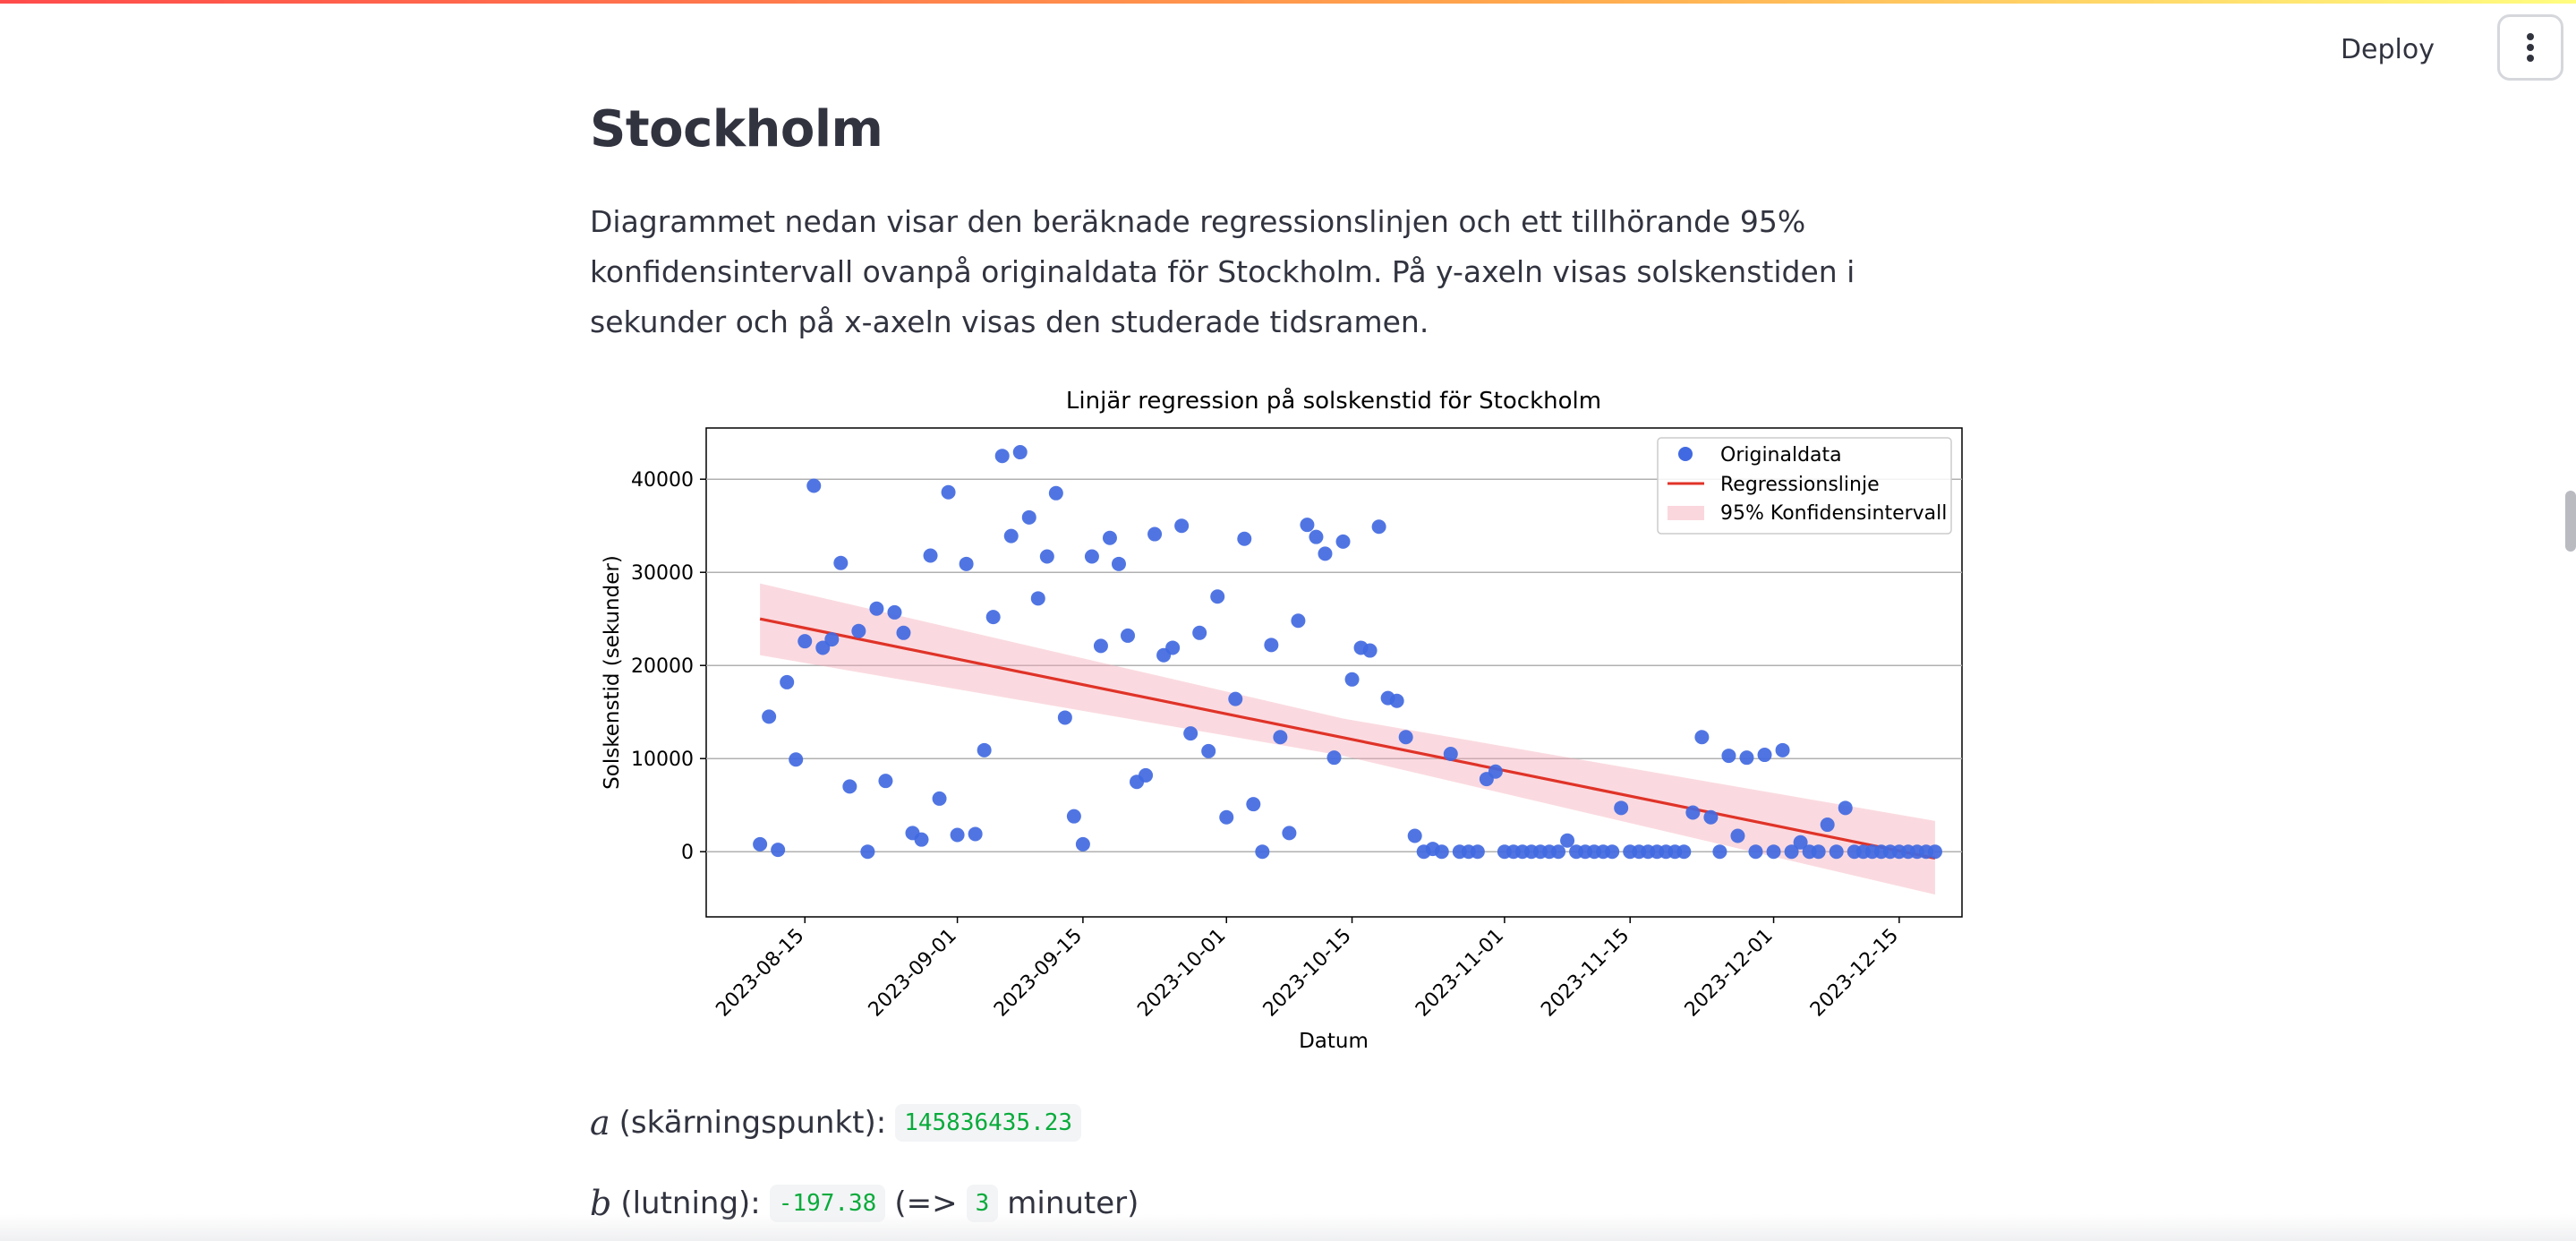 Image resolution: width=2576 pixels, height=1241 pixels. What do you see at coordinates (1181, 973) in the screenshot?
I see `x-tick-label: 2023-10-01` at bounding box center [1181, 973].